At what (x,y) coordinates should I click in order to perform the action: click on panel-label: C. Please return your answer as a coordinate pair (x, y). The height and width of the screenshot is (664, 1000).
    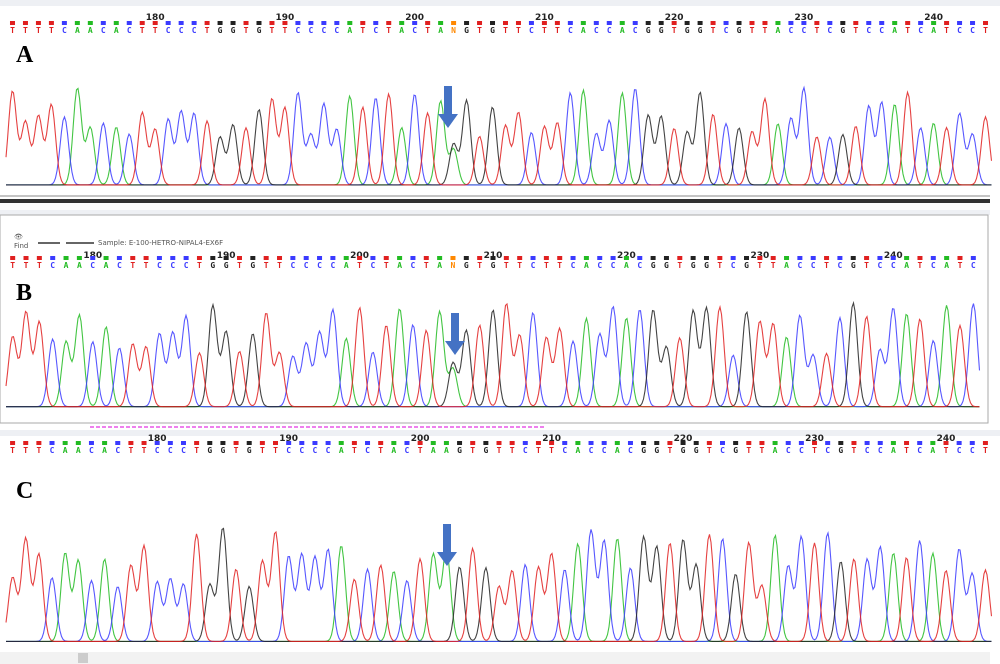
    Looking at the image, I should click on (24, 491).